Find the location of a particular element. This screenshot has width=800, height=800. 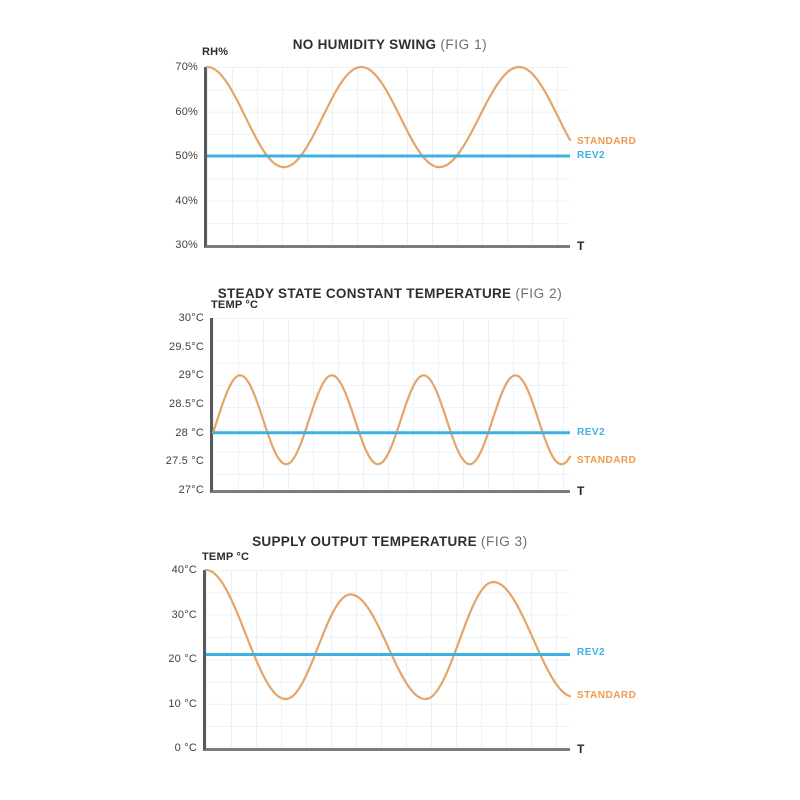

y-tick-label: 30% is located at coordinates (186, 245).